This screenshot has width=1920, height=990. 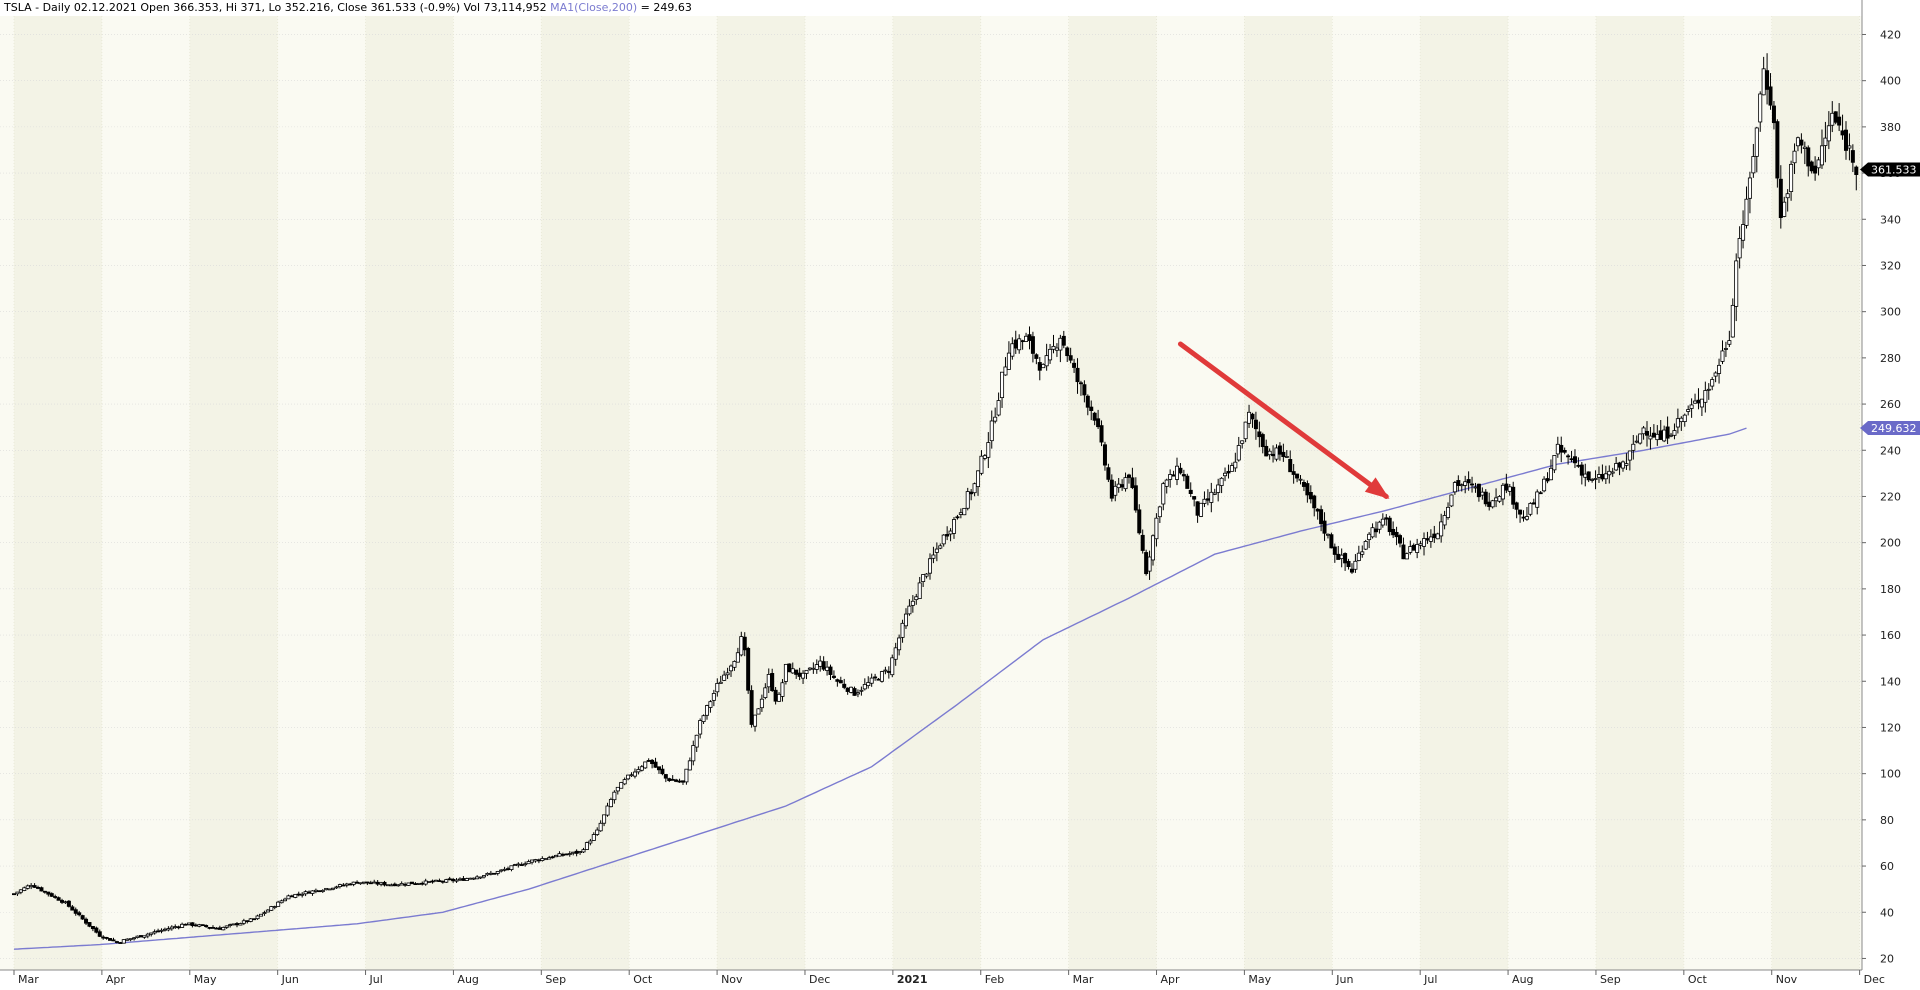 What do you see at coordinates (1890, 681) in the screenshot?
I see `y-tick-label: 140` at bounding box center [1890, 681].